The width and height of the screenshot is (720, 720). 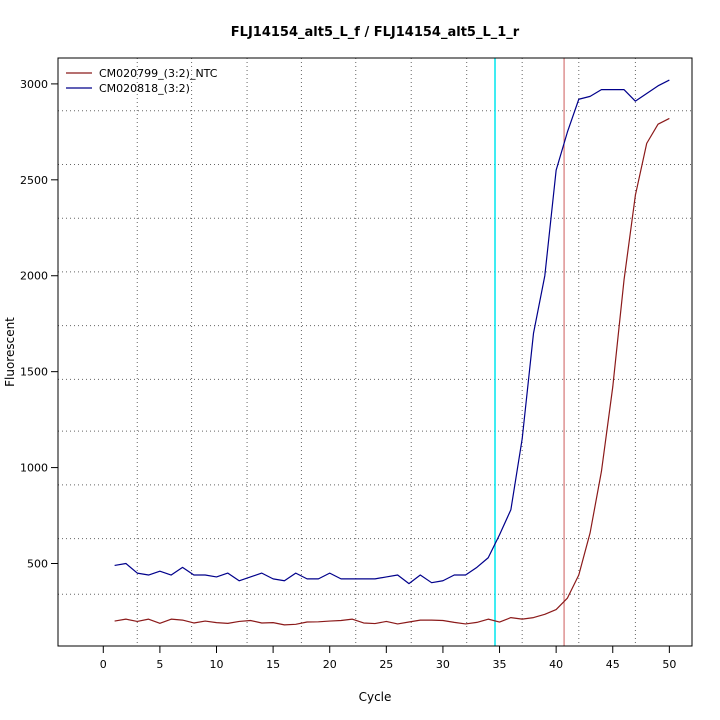 What do you see at coordinates (34, 468) in the screenshot?
I see `y-tick-label: 1000` at bounding box center [34, 468].